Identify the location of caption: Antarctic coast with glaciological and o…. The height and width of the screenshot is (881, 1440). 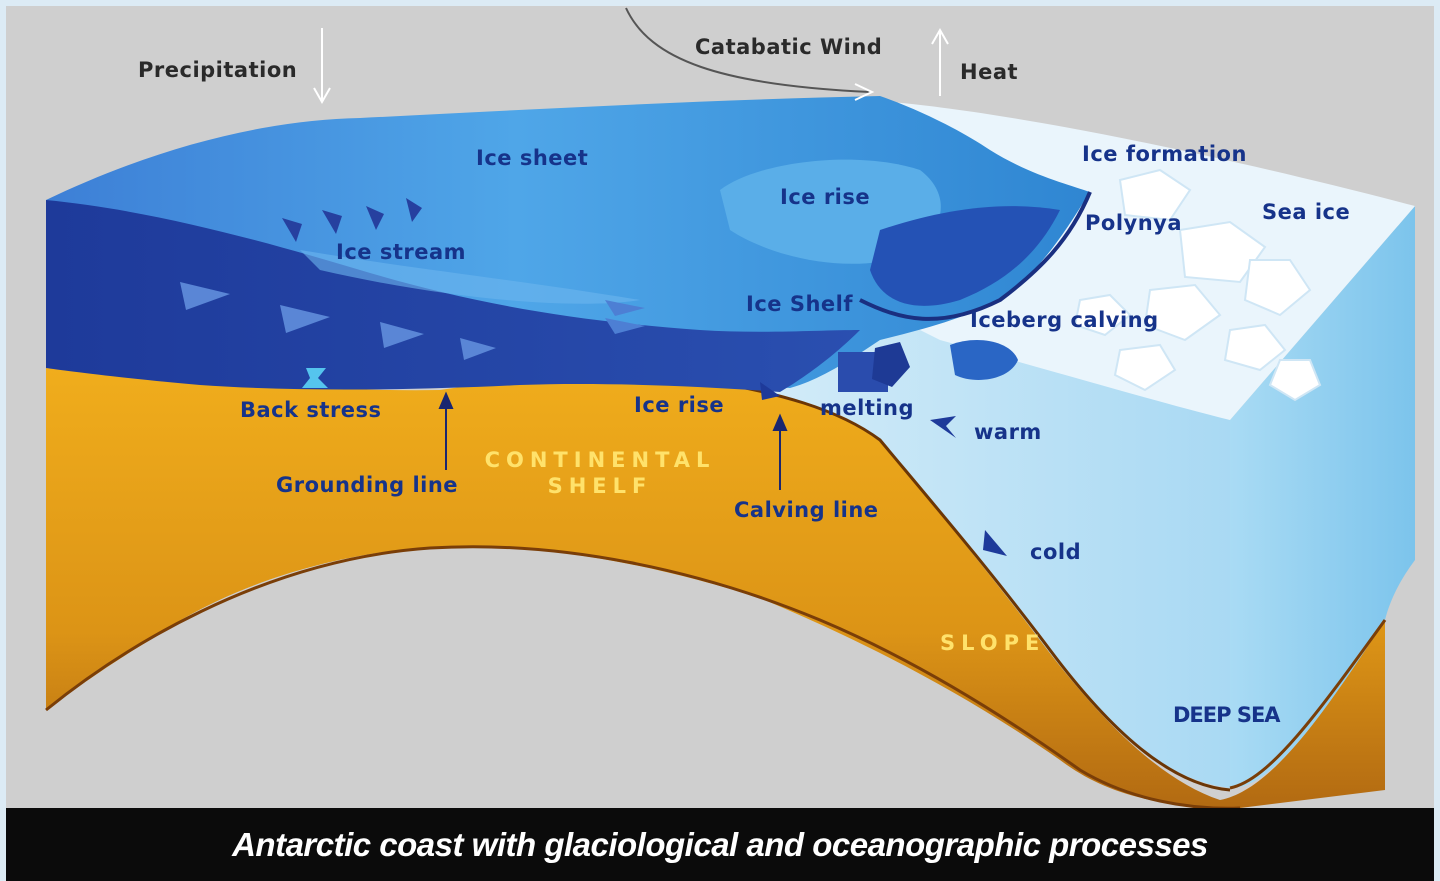
(720, 844).